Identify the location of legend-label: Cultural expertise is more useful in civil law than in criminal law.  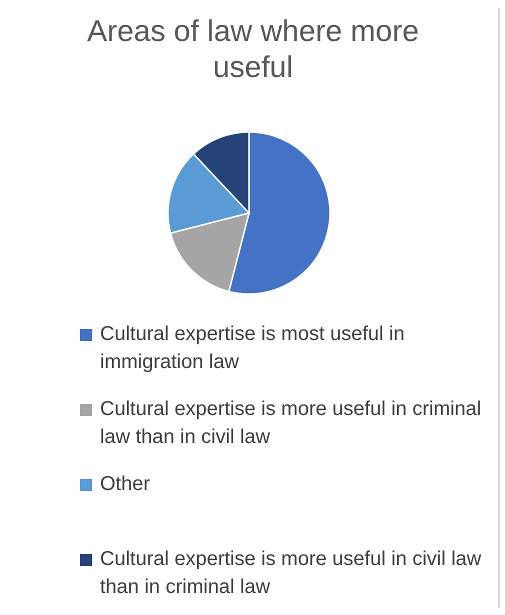
(291, 573).